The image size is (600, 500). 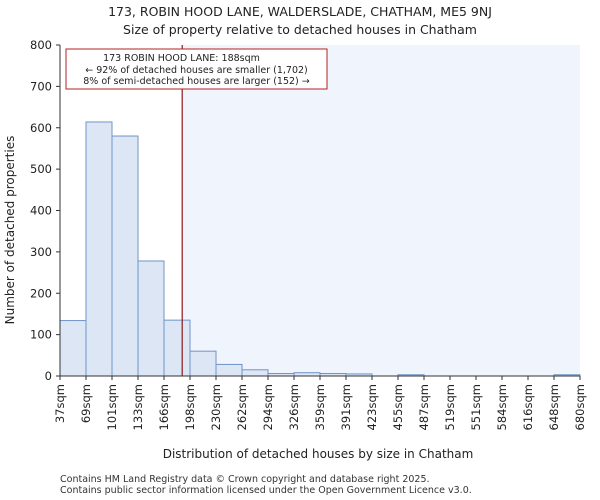 I want to click on x-tick-label: 616sqm, so click(x=528, y=407).